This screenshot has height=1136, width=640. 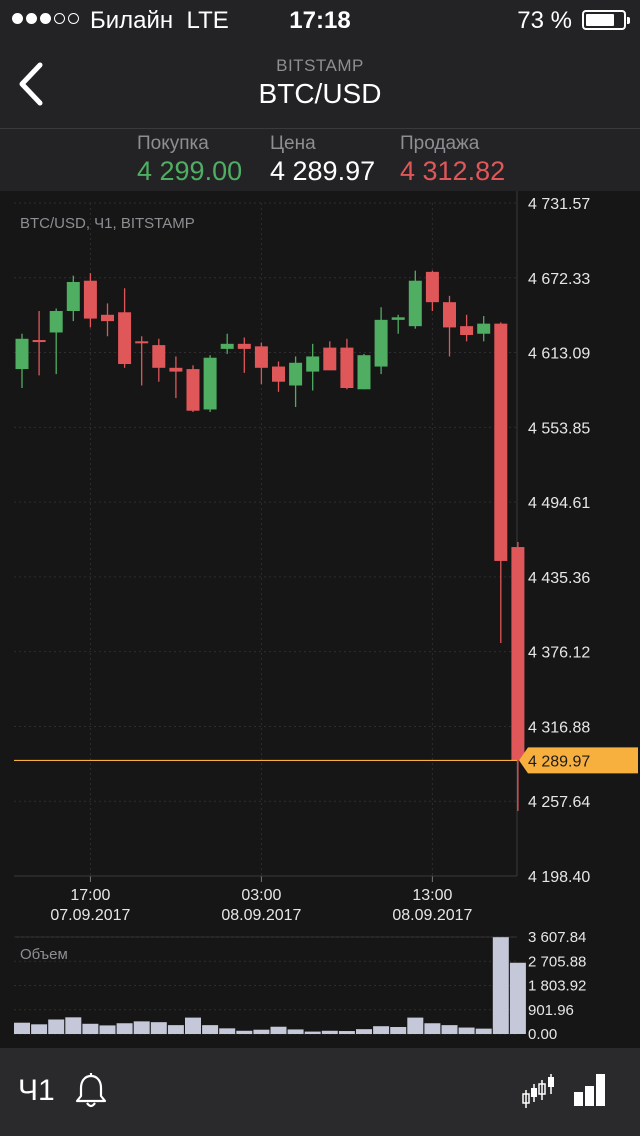 I want to click on network-type: LTE, so click(x=207, y=20).